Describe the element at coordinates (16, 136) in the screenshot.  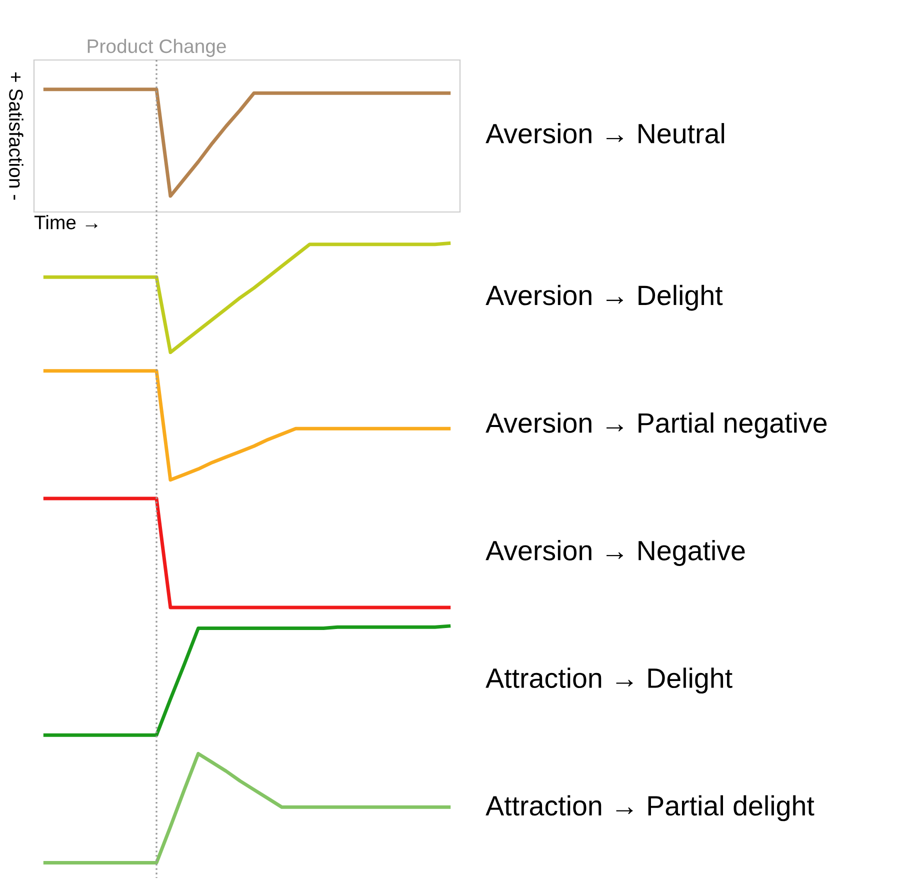
I see `y-axis-title: + Satisfaction -` at that location.